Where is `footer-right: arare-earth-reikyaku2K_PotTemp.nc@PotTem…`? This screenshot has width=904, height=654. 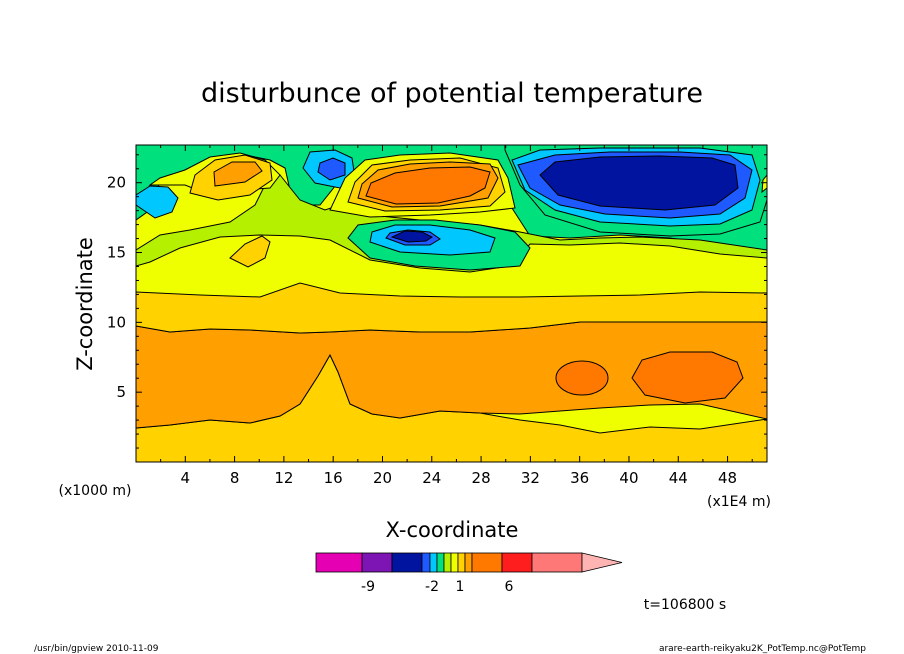
footer-right: arare-earth-reikyaku2K_PotTemp.nc@PotTem… is located at coordinates (762, 649).